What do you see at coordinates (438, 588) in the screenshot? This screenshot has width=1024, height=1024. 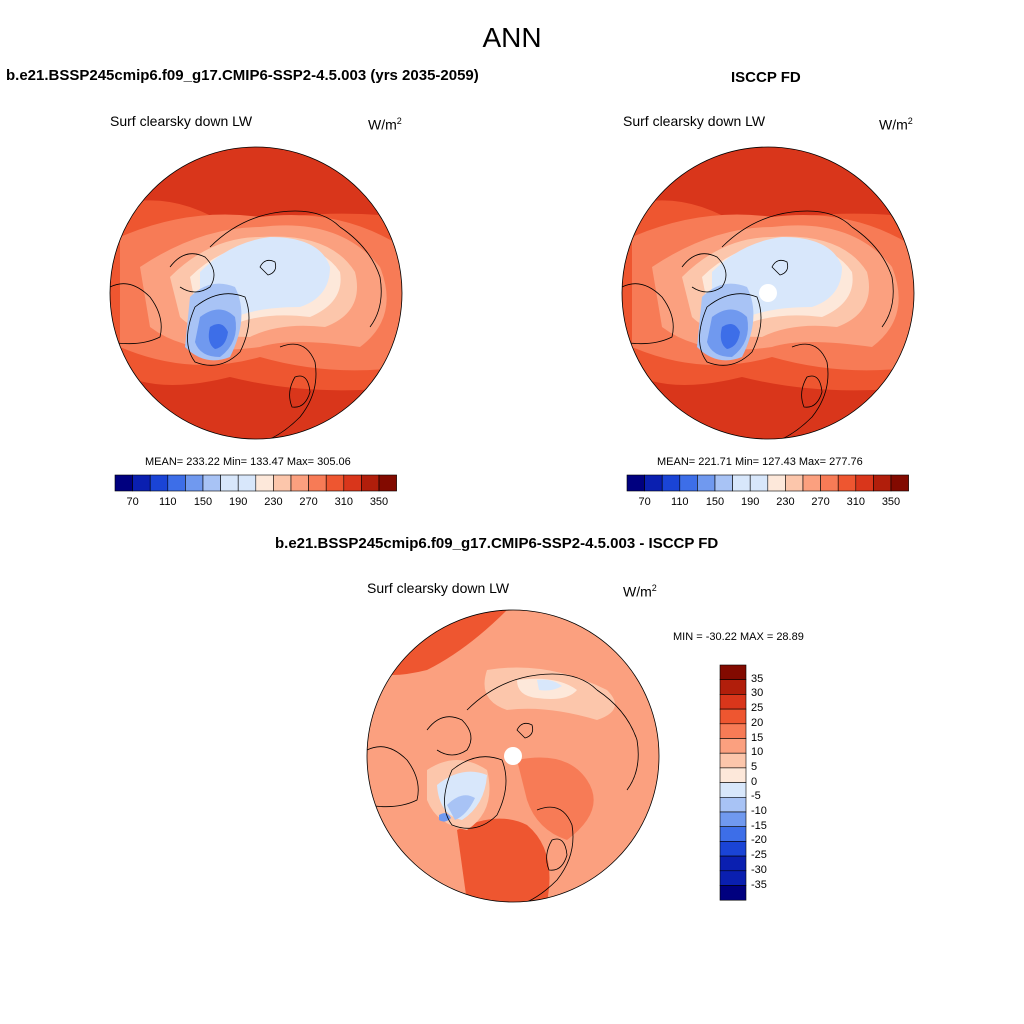 I see `diff-variable-label: Surf clearsky down LW` at bounding box center [438, 588].